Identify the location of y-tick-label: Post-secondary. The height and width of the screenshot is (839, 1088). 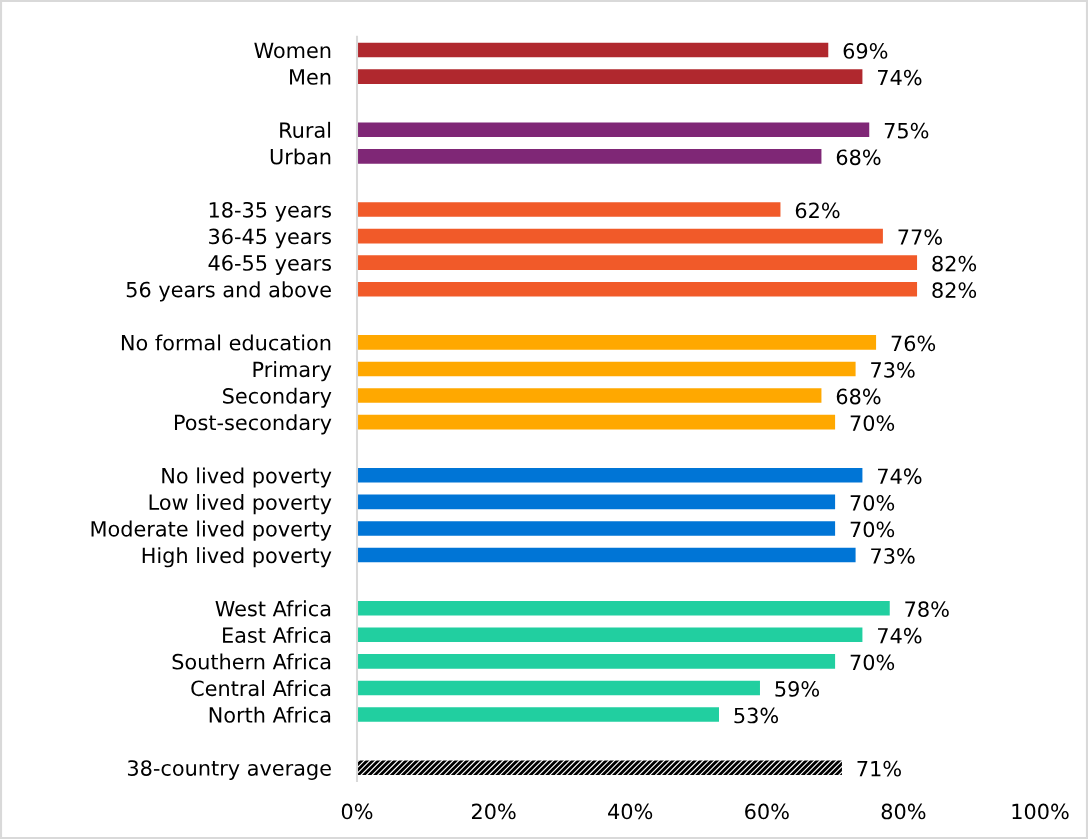
(253, 424).